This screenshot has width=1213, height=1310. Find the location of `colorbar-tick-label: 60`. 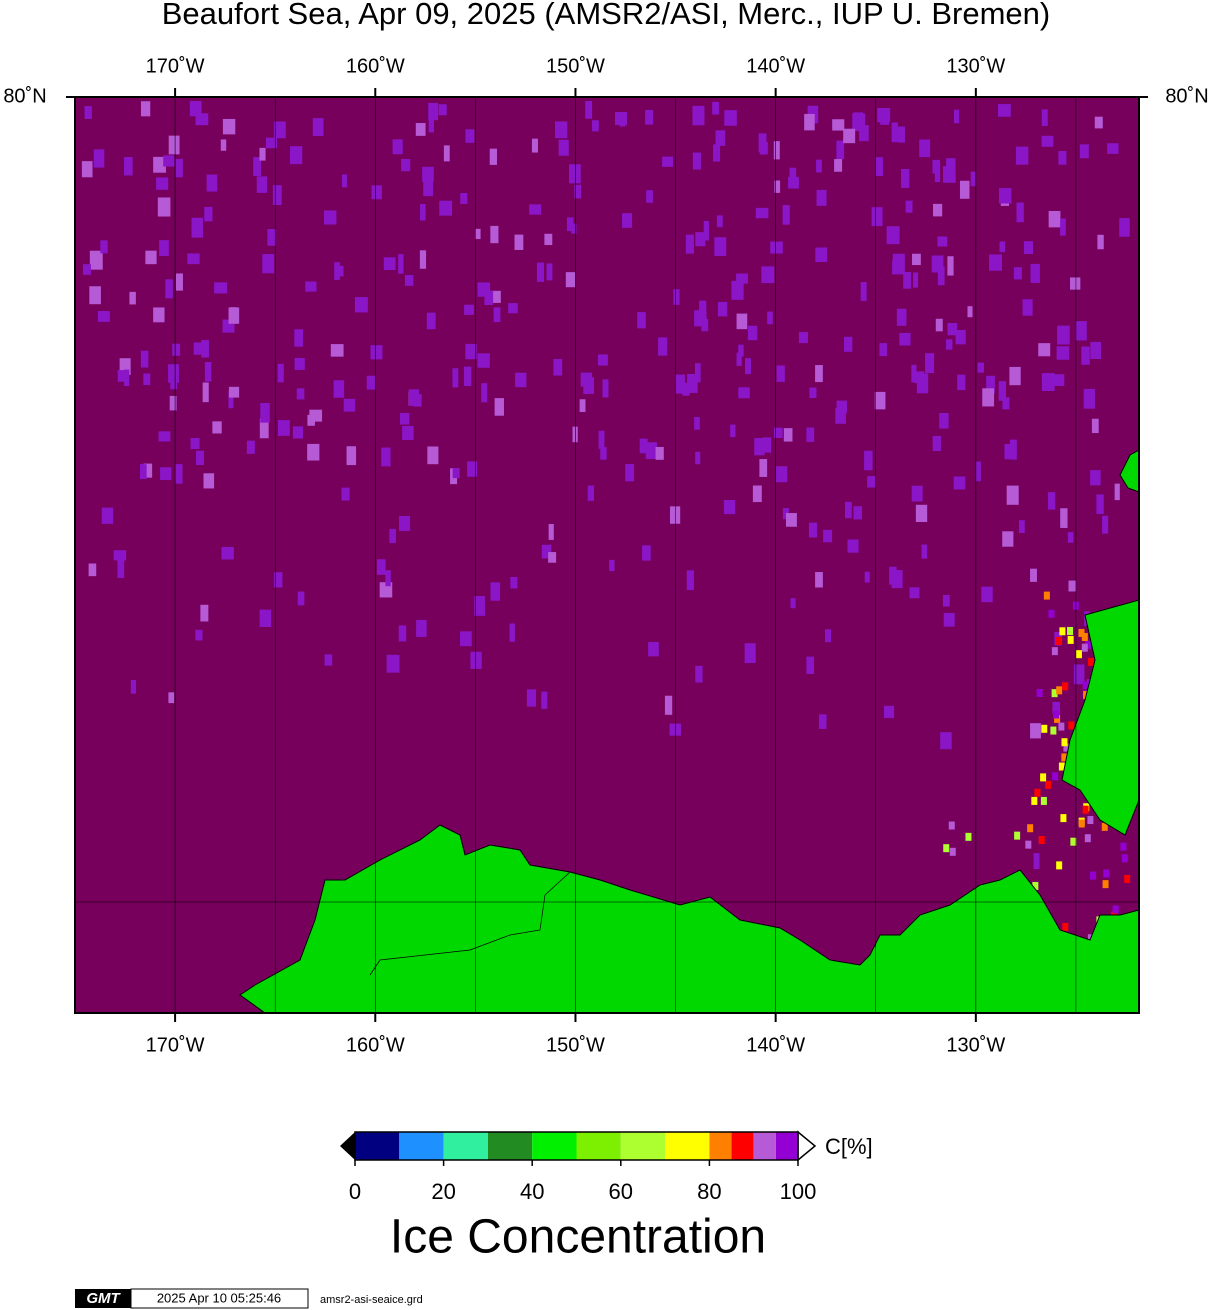

colorbar-tick-label: 60 is located at coordinates (621, 1191).